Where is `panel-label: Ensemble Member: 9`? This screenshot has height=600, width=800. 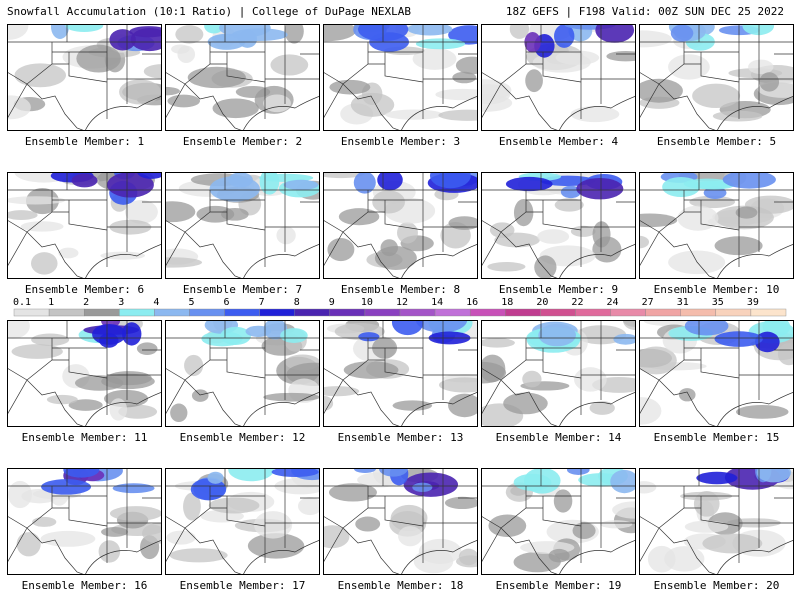
panel-label: Ensemble Member: 9 is located at coordinates (558, 289).